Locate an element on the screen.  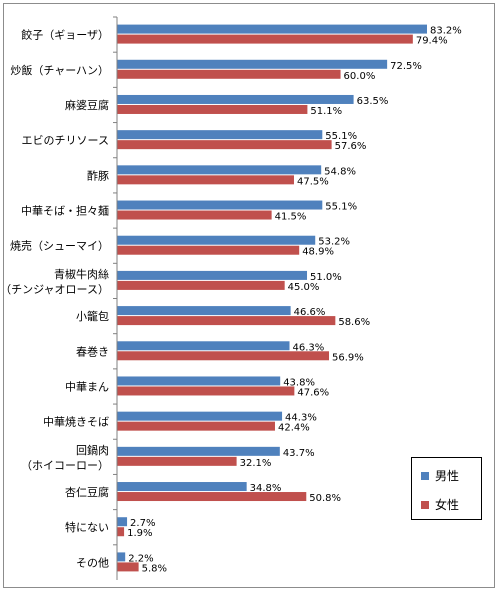
category-label: 中華焼きそば is located at coordinates (76, 422).